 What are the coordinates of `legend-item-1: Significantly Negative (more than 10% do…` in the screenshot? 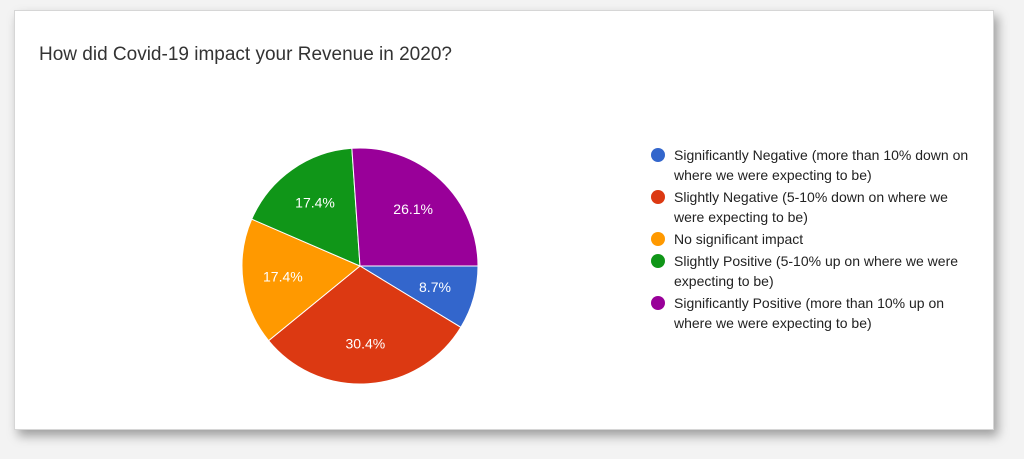 It's located at (811, 165).